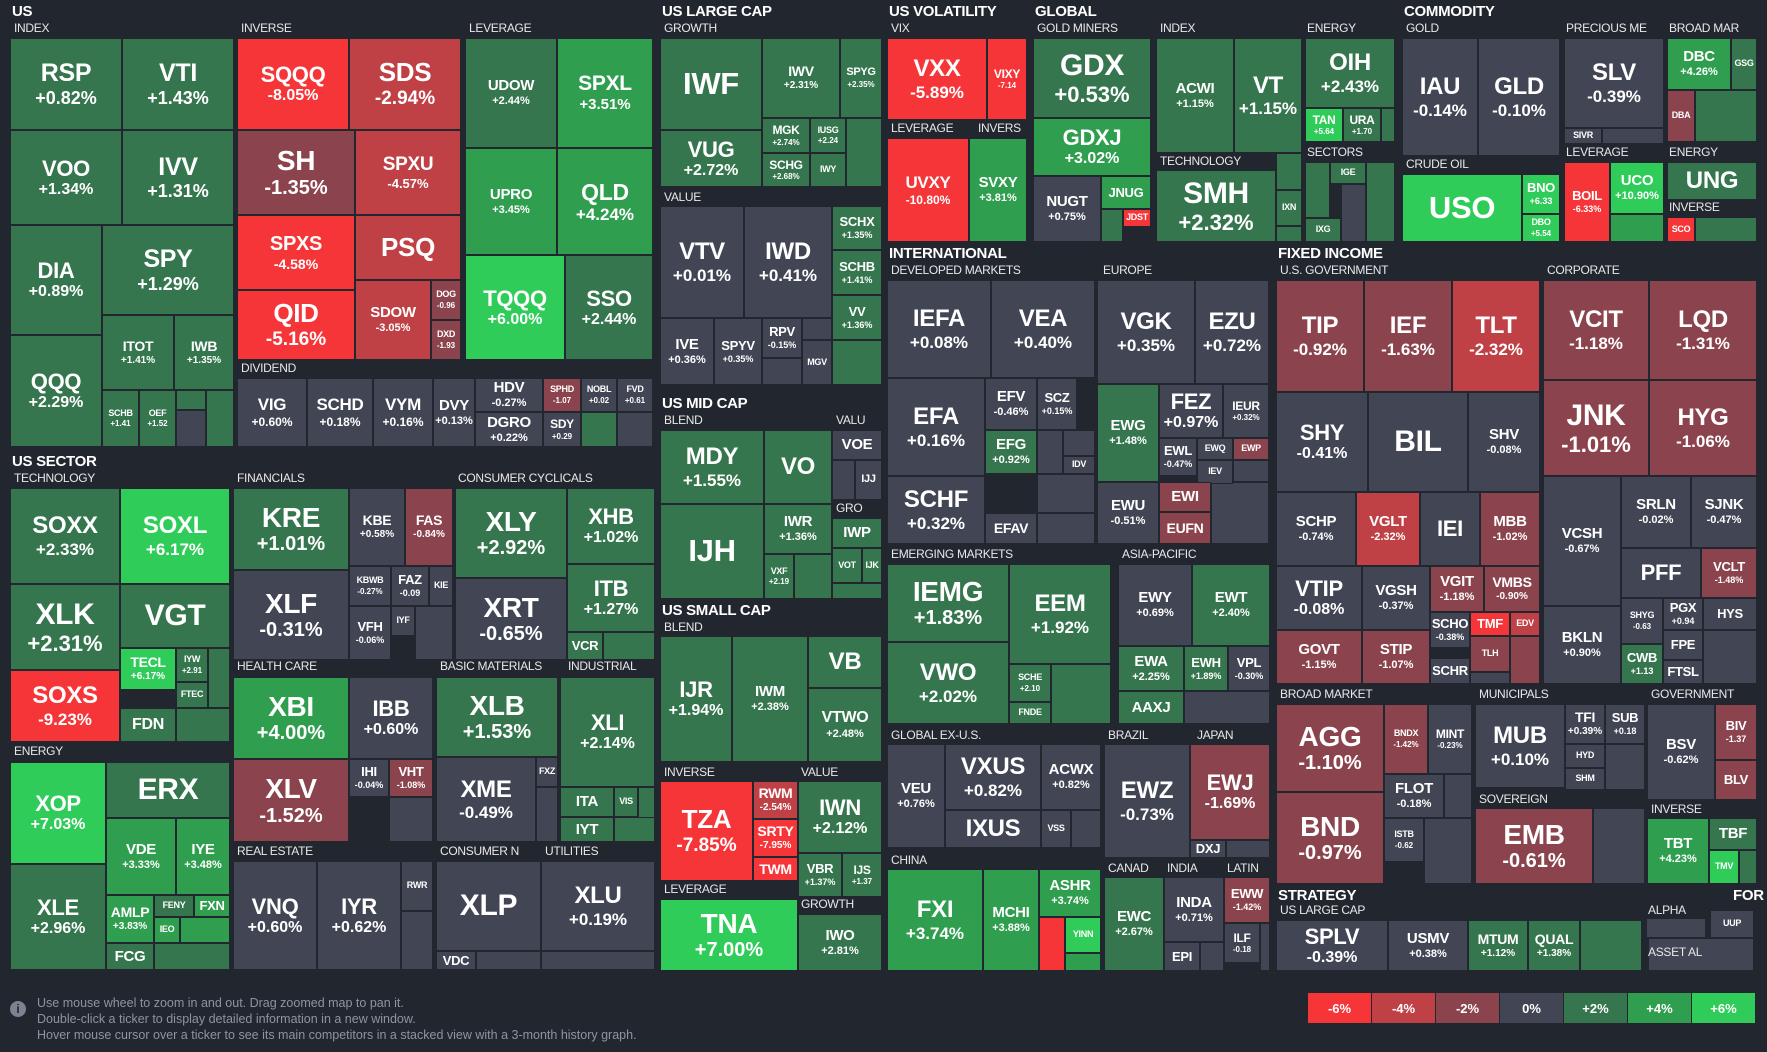 The width and height of the screenshot is (1767, 1052). What do you see at coordinates (1661, 573) in the screenshot?
I see `ticker-tile-pff: PFF` at bounding box center [1661, 573].